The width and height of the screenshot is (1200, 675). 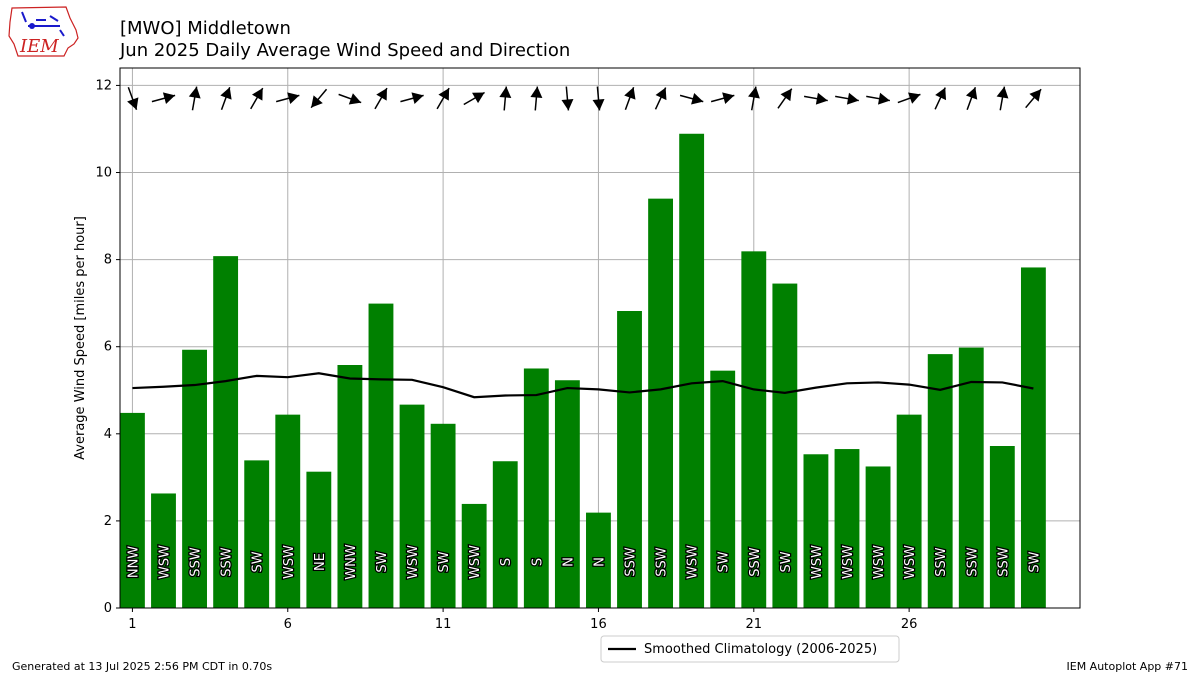 I want to click on climatology-line, so click(x=583, y=385).